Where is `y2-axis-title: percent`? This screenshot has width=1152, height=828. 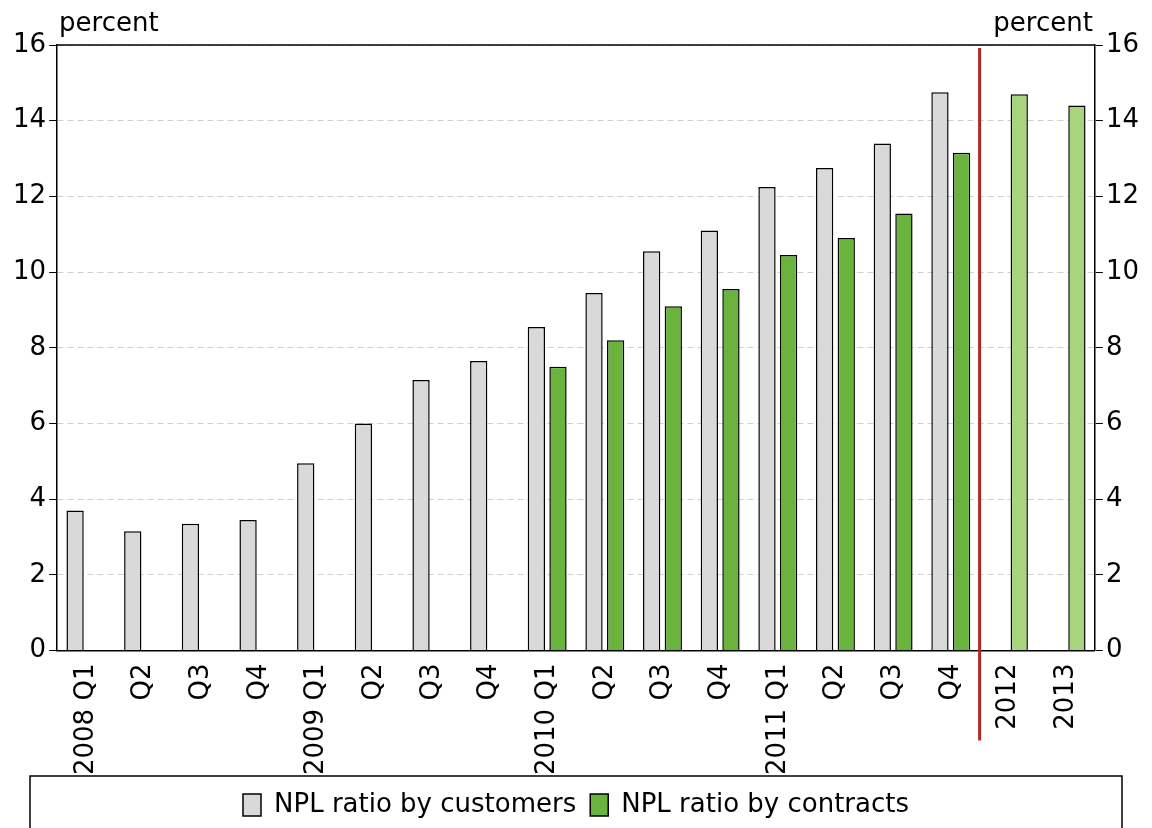
y2-axis-title: percent is located at coordinates (1043, 21).